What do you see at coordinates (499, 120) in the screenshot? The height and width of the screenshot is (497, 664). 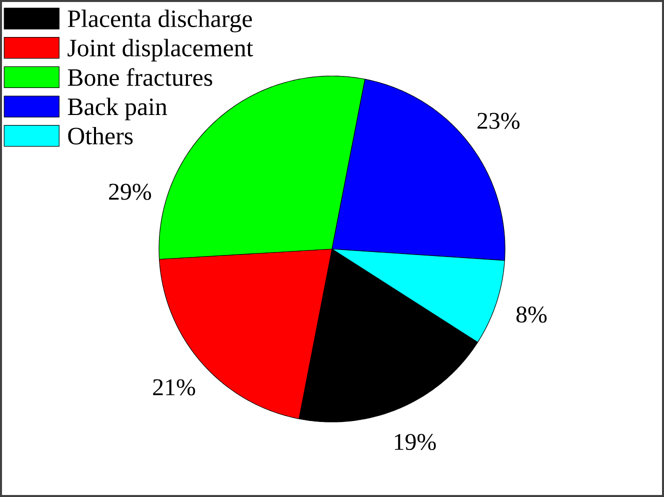 I see `data-label: 23%` at bounding box center [499, 120].